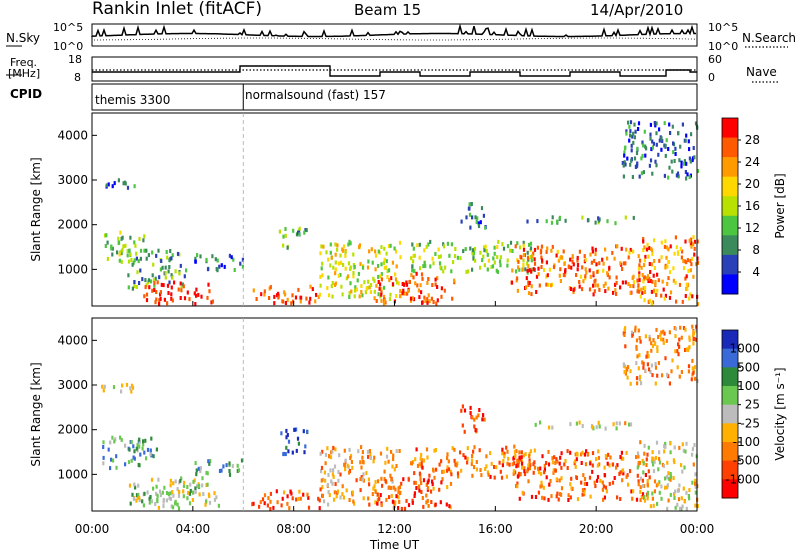 Image resolution: width=800 pixels, height=554 pixels. What do you see at coordinates (24, 62) in the screenshot?
I see `freq-label: Freq.` at bounding box center [24, 62].